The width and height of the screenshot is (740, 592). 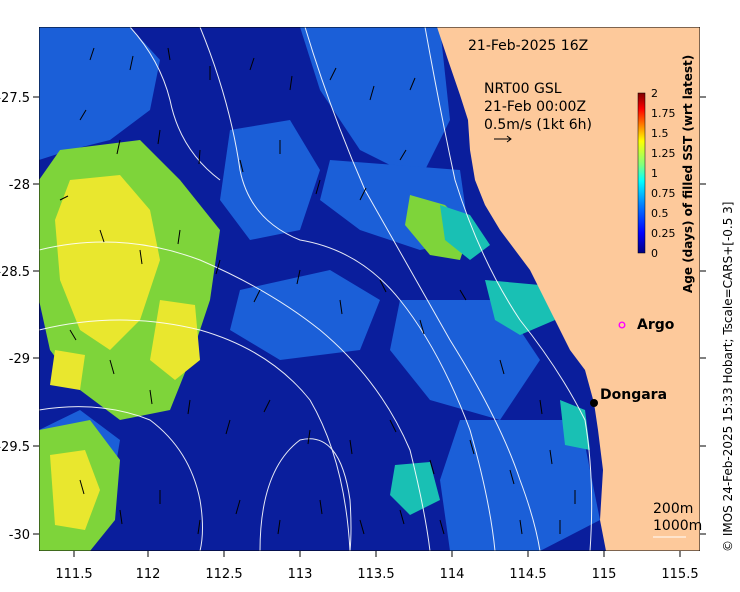 What do you see at coordinates (452, 574) in the screenshot?
I see `x-tick-label: 114` at bounding box center [452, 574].